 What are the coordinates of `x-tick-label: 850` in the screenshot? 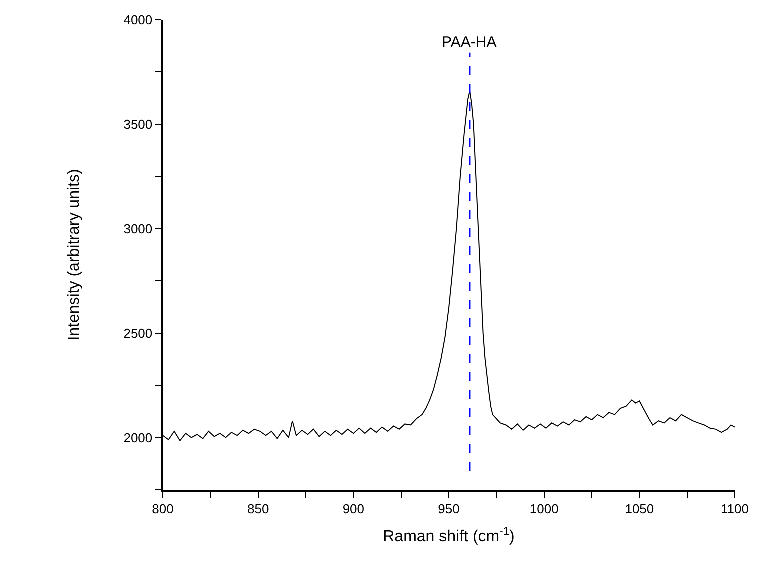 It's located at (258, 508).